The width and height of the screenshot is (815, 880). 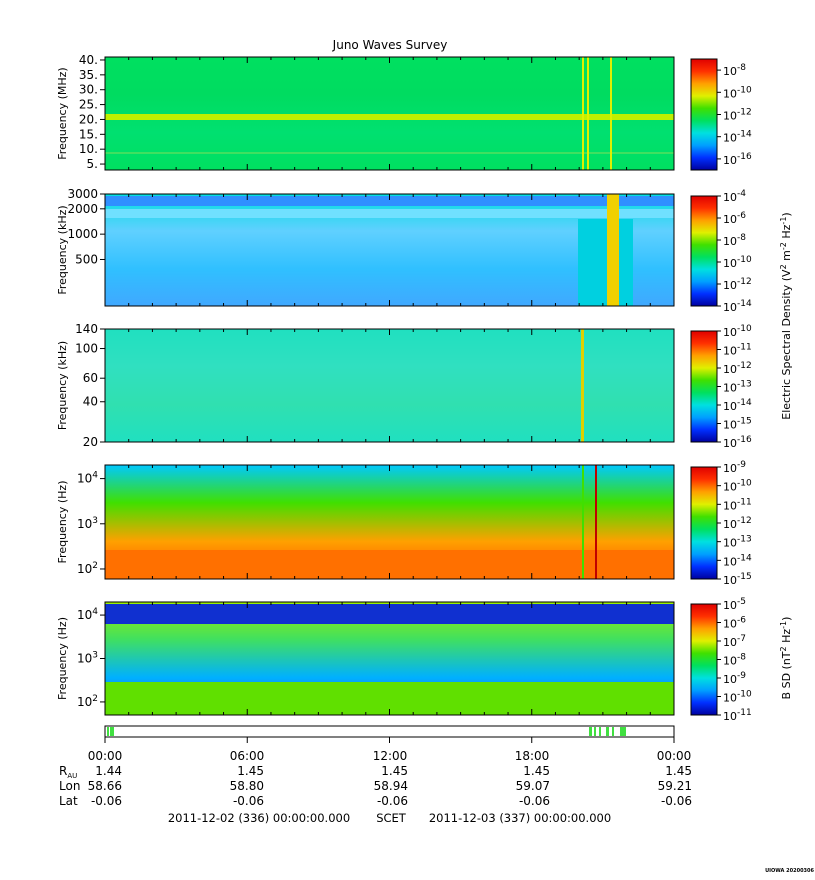 I want to click on ephemeris-value: 59.21, so click(x=675, y=786).